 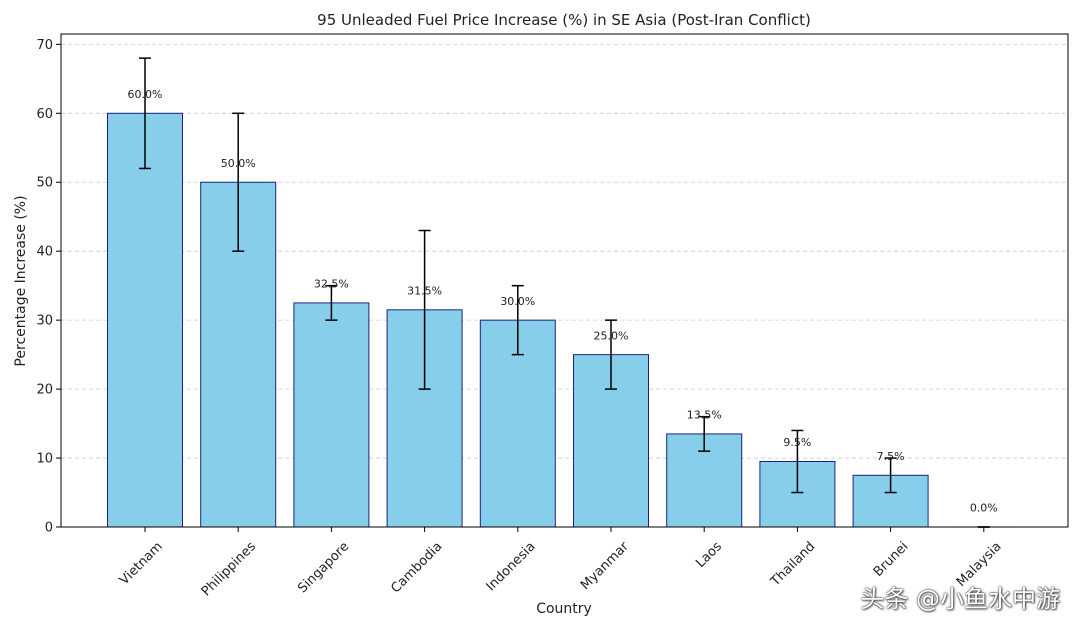 What do you see at coordinates (229, 569) in the screenshot?
I see `x-tick-label: Philippines` at bounding box center [229, 569].